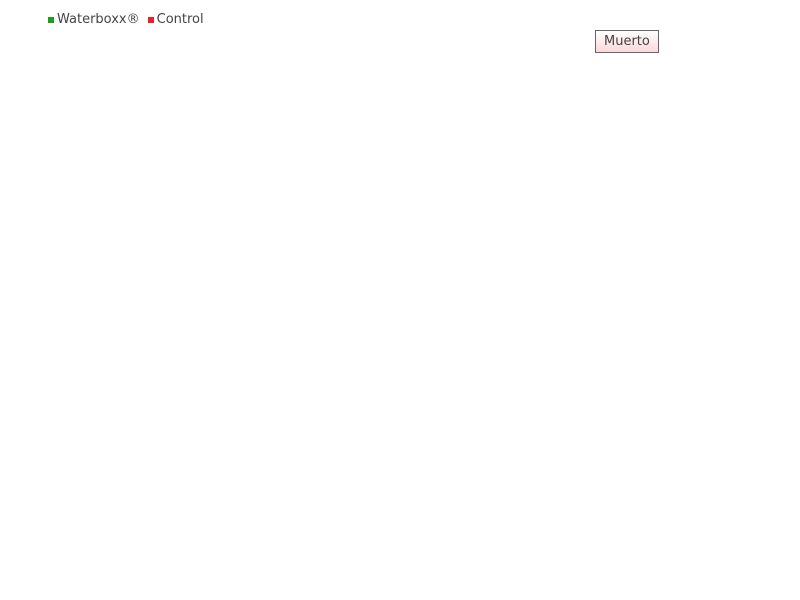 The image size is (800, 600). Describe the element at coordinates (627, 41) in the screenshot. I see `tooltip-muerto: Muerto` at that location.